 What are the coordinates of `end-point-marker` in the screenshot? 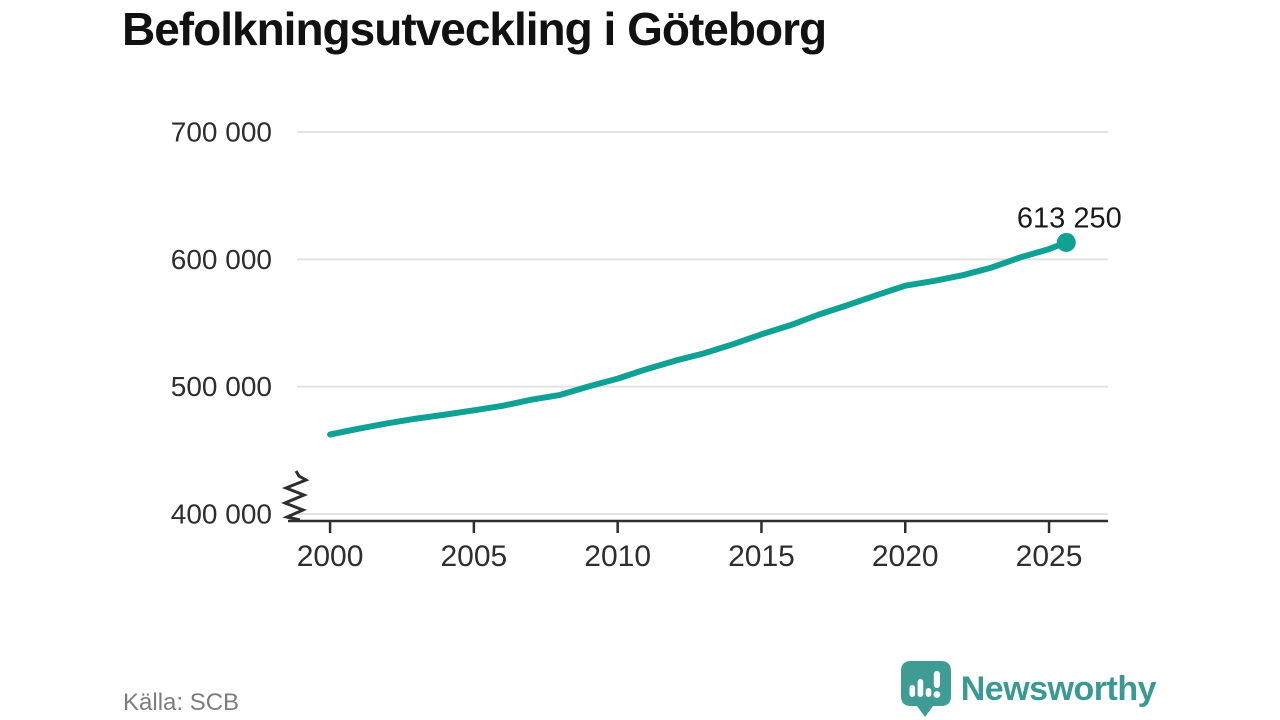 It's located at (1066, 242).